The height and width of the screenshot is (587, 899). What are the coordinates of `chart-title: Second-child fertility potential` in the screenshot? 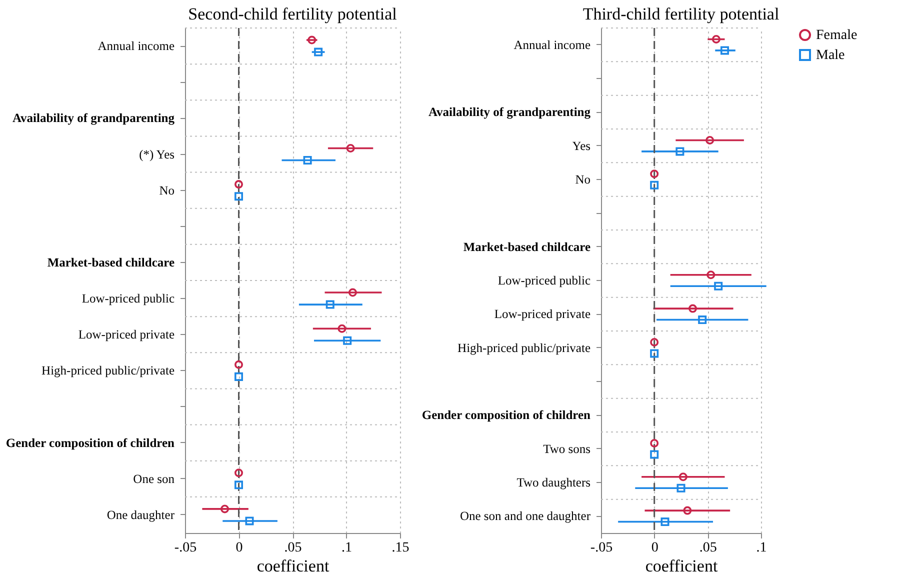 It's located at (293, 14).